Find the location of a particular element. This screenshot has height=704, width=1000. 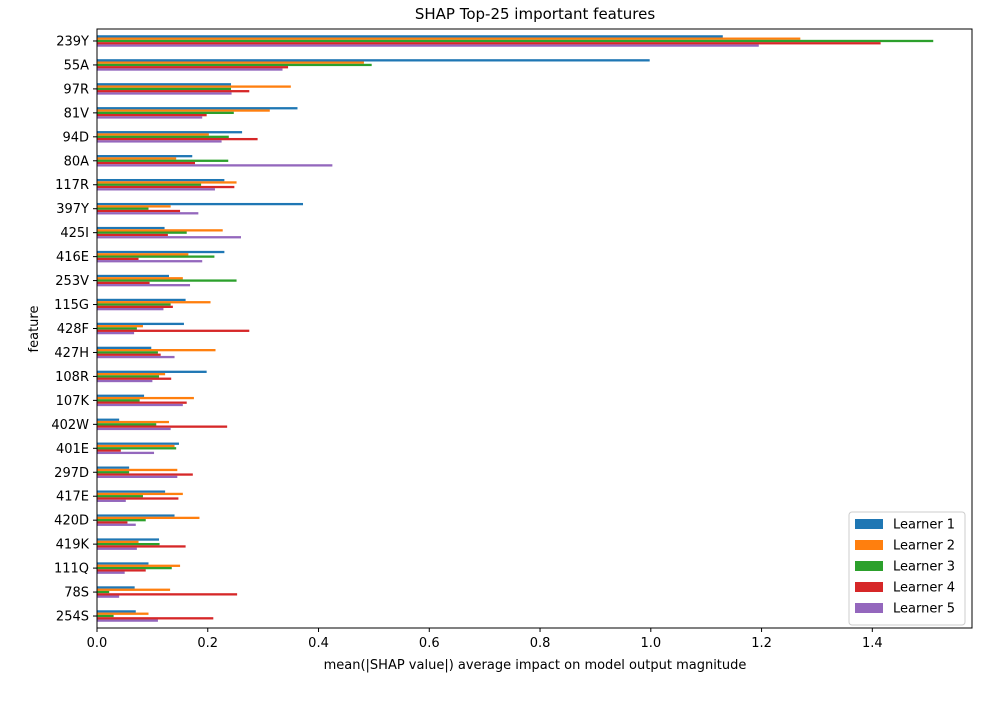

x-tick-label: 1.4 is located at coordinates (872, 643).